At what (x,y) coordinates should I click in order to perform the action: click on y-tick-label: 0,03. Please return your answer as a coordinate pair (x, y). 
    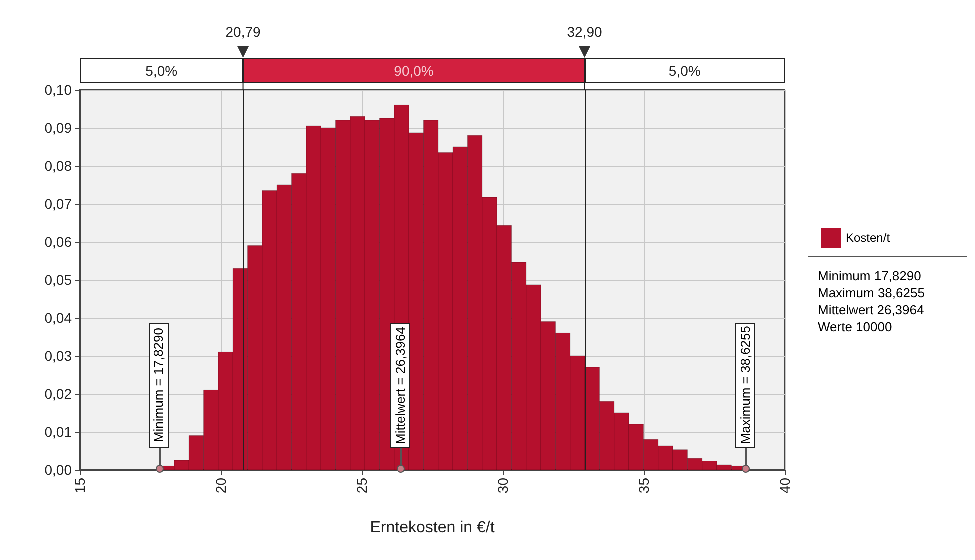
    Looking at the image, I should click on (58, 356).